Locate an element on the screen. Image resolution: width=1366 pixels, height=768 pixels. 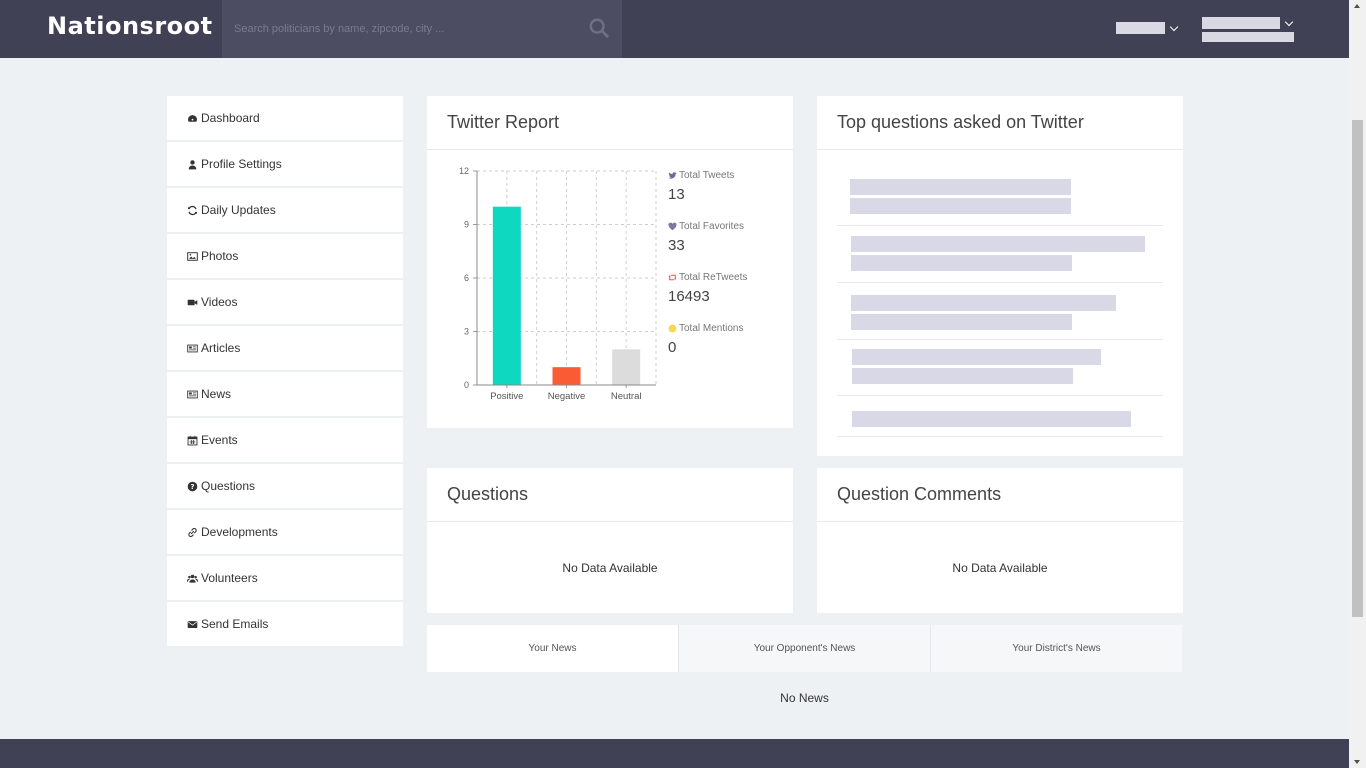
sidebar-item-dashboard: Dashboard is located at coordinates (285, 118).